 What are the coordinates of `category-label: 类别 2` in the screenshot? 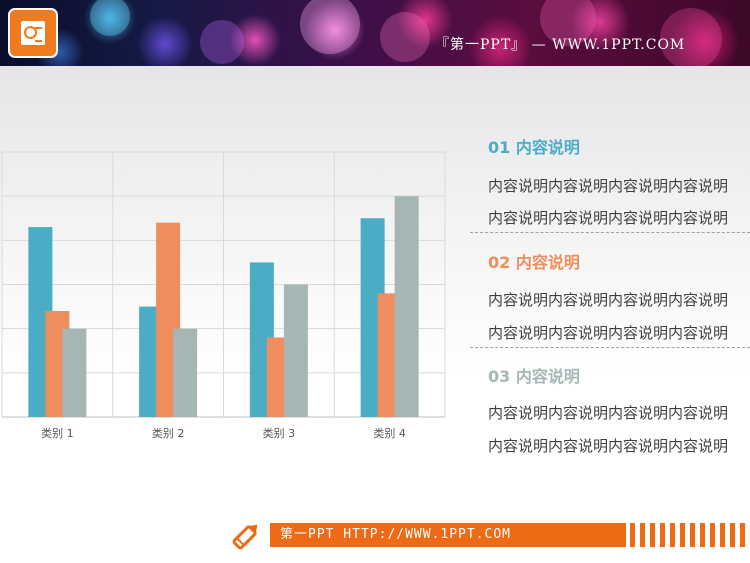 It's located at (168, 433).